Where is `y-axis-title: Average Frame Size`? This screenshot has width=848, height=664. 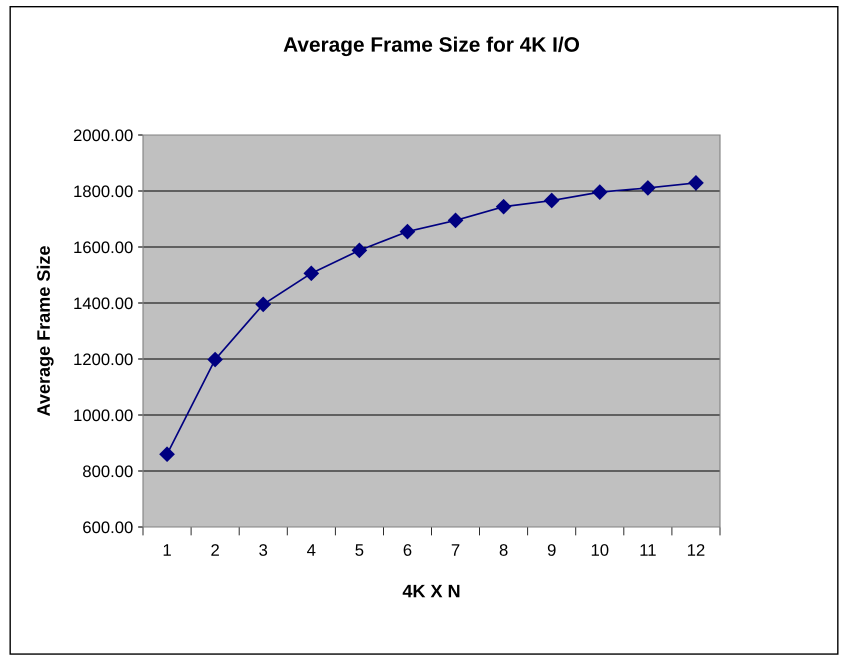 y-axis-title: Average Frame Size is located at coordinates (45, 331).